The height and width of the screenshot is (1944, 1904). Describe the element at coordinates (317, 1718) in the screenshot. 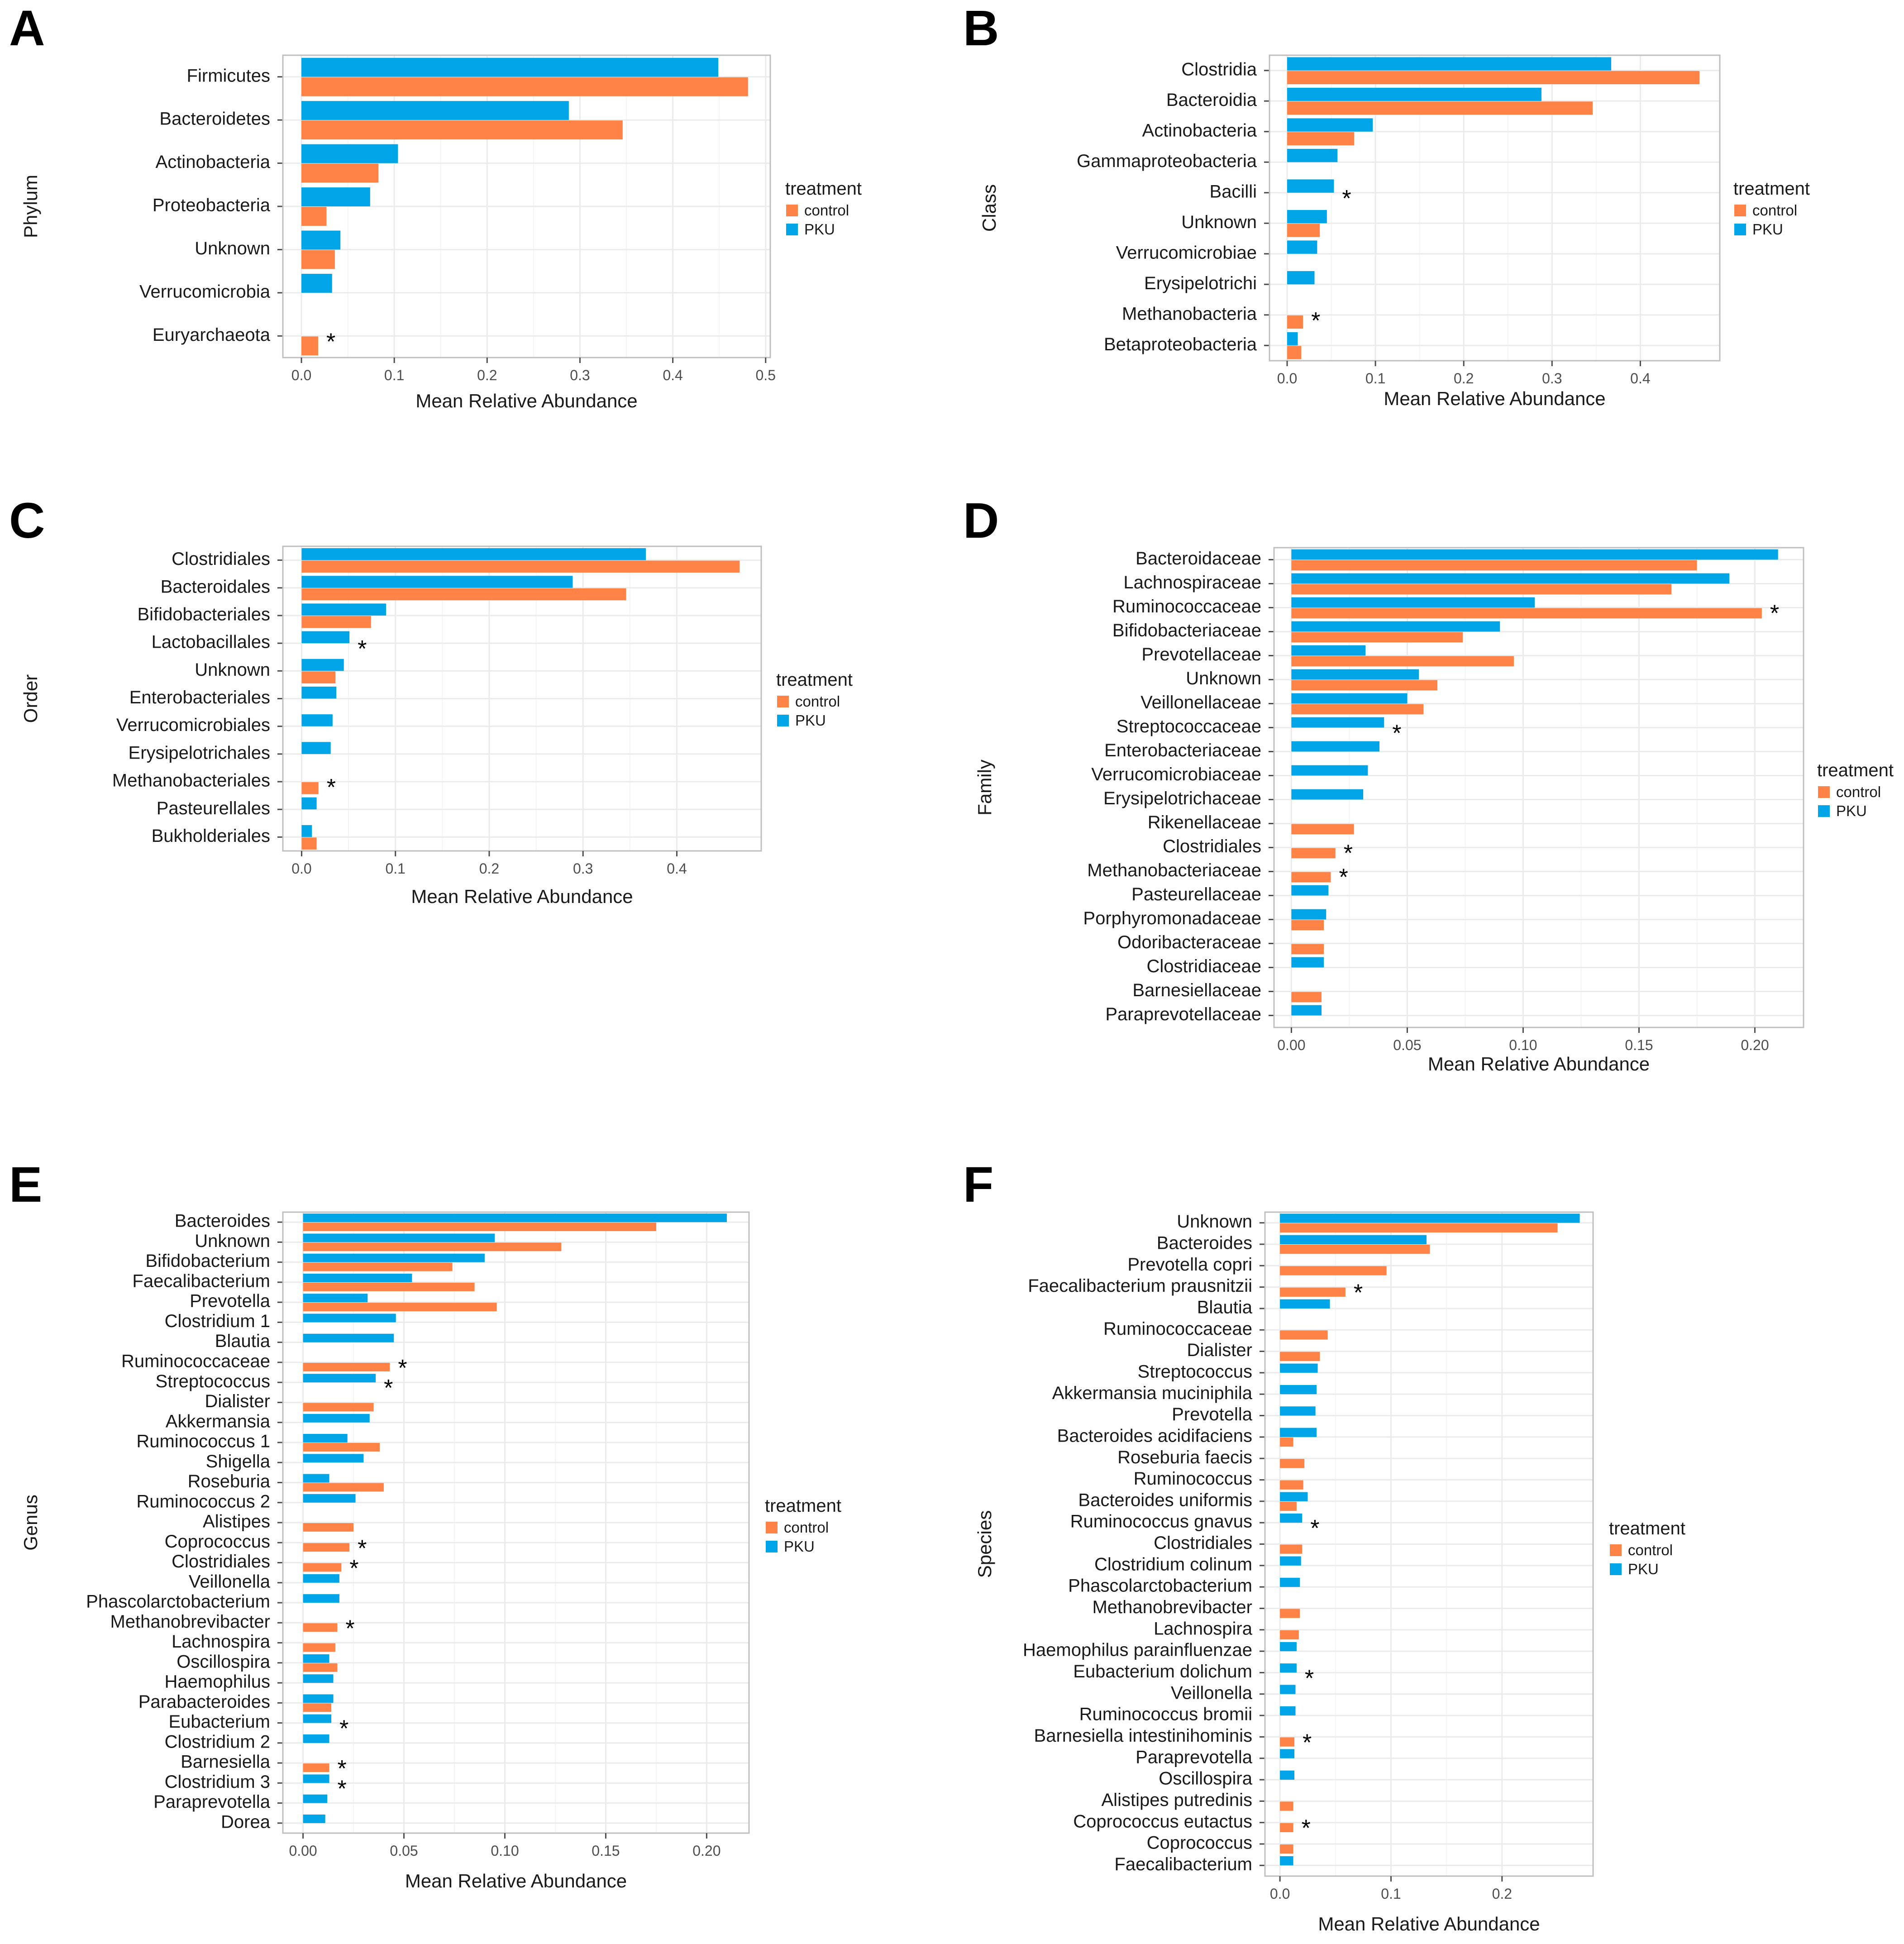

I see `bar-pku-eubacterium` at that location.